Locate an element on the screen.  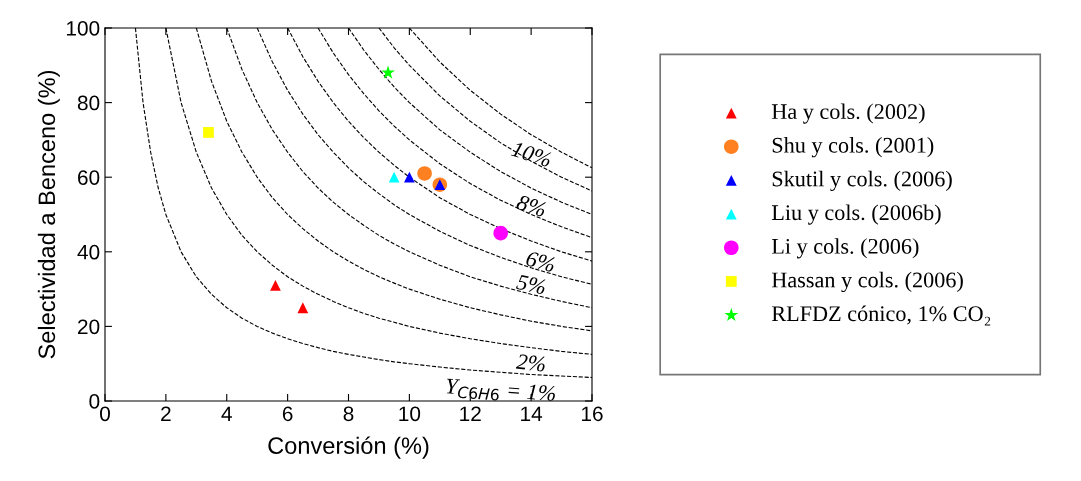
annotation: 6% is located at coordinates (540, 261).